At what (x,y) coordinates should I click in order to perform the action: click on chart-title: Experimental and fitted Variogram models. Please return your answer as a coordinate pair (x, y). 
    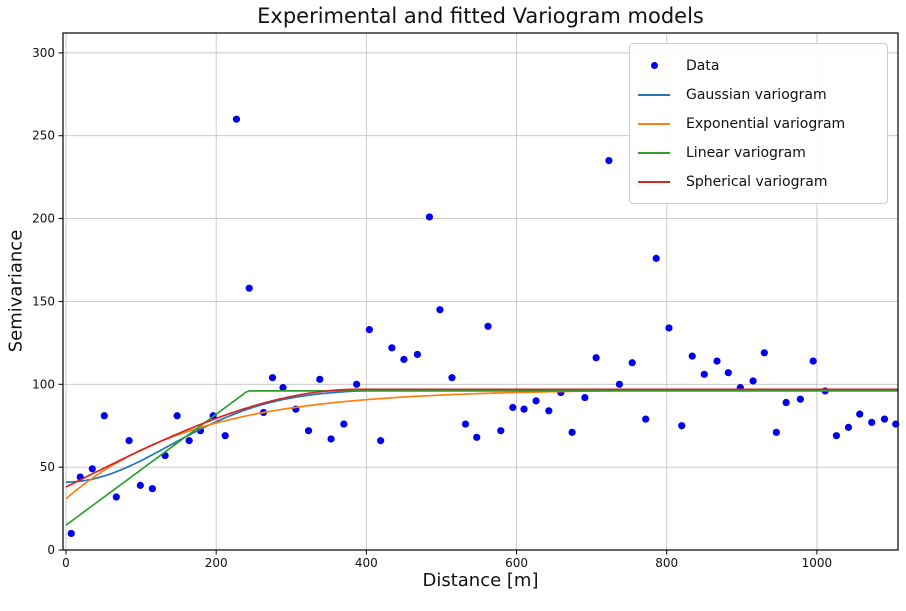
    Looking at the image, I should click on (480, 16).